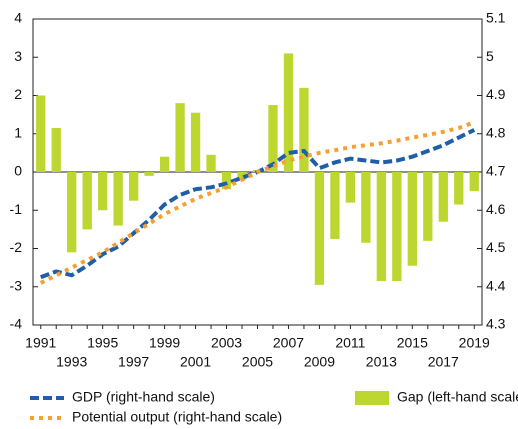  Describe the element at coordinates (496, 18) in the screenshot. I see `y2-tick-label: 5.1` at that location.